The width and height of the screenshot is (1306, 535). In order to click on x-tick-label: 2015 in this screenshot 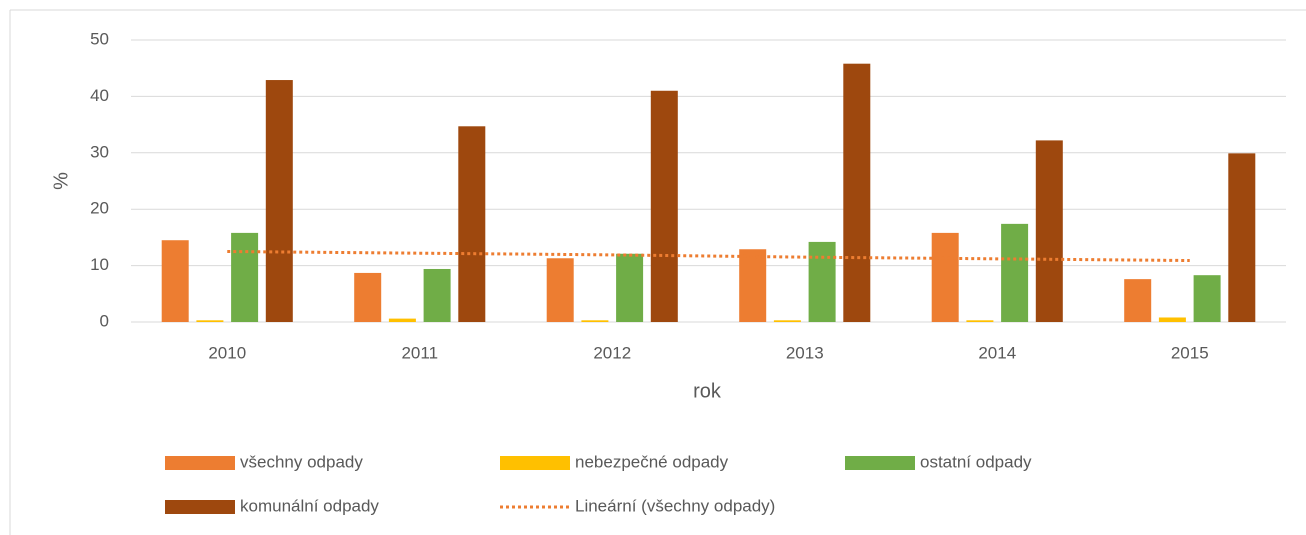, I will do `click(1190, 352)`.